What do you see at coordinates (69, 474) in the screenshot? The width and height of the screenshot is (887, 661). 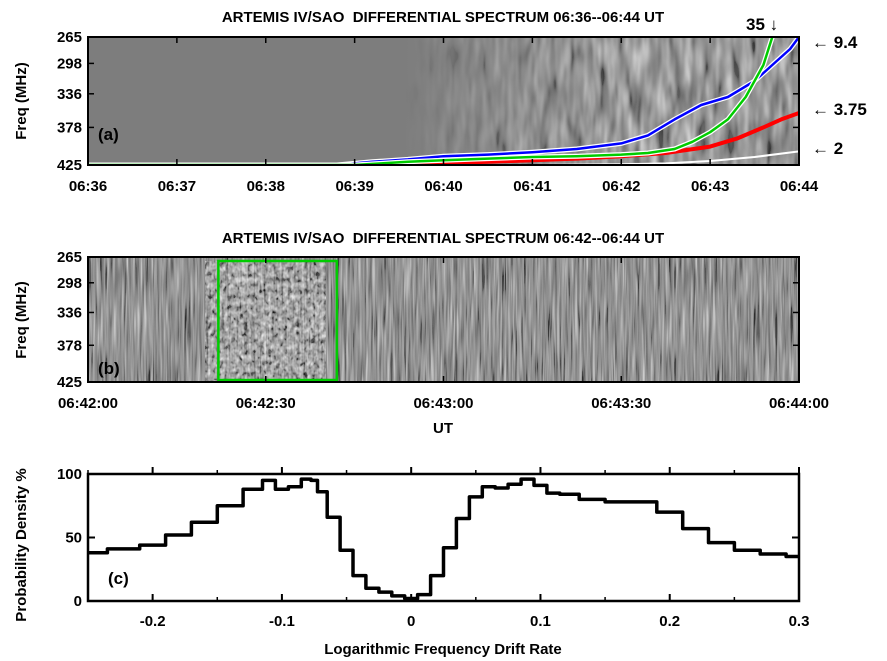 I see `y-tick-label: 100` at bounding box center [69, 474].